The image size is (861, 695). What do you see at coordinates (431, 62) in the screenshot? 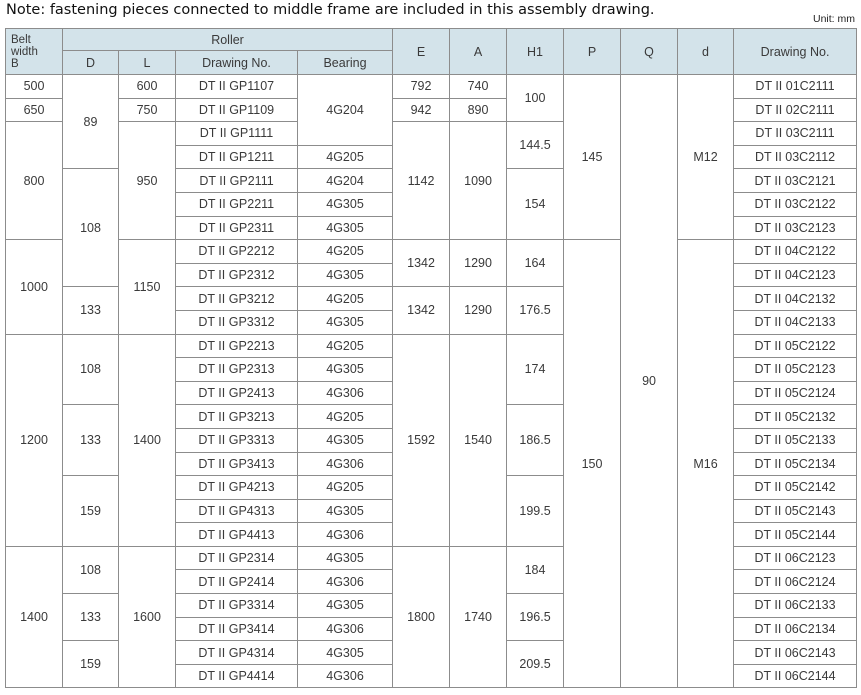
I see `header-row-2: D L Drawing No. Bearing` at bounding box center [431, 62].